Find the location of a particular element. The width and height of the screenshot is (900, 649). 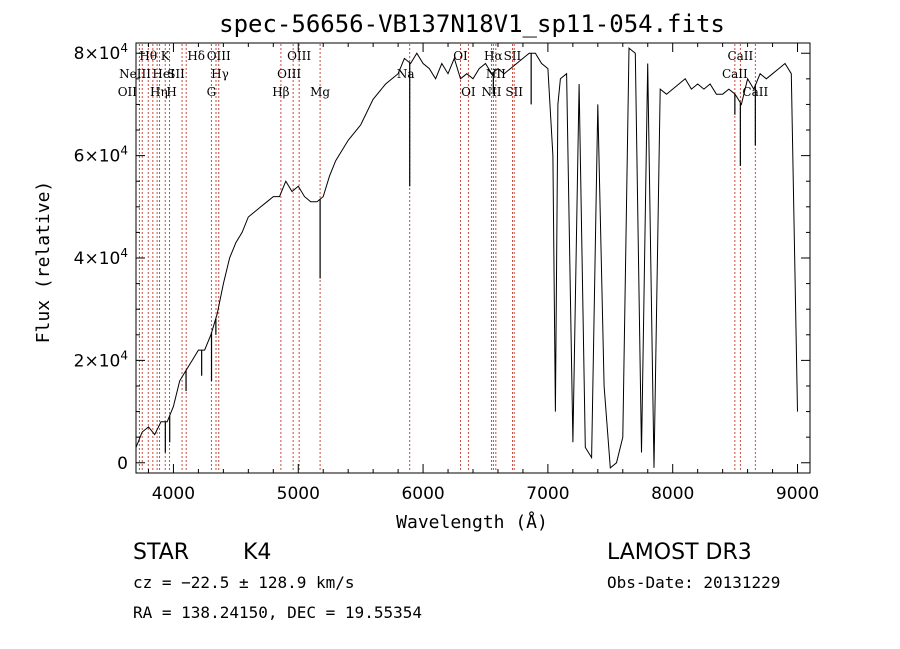

redshift-velocity: cz = −22.5 ± 128.9 km/s is located at coordinates (244, 582).